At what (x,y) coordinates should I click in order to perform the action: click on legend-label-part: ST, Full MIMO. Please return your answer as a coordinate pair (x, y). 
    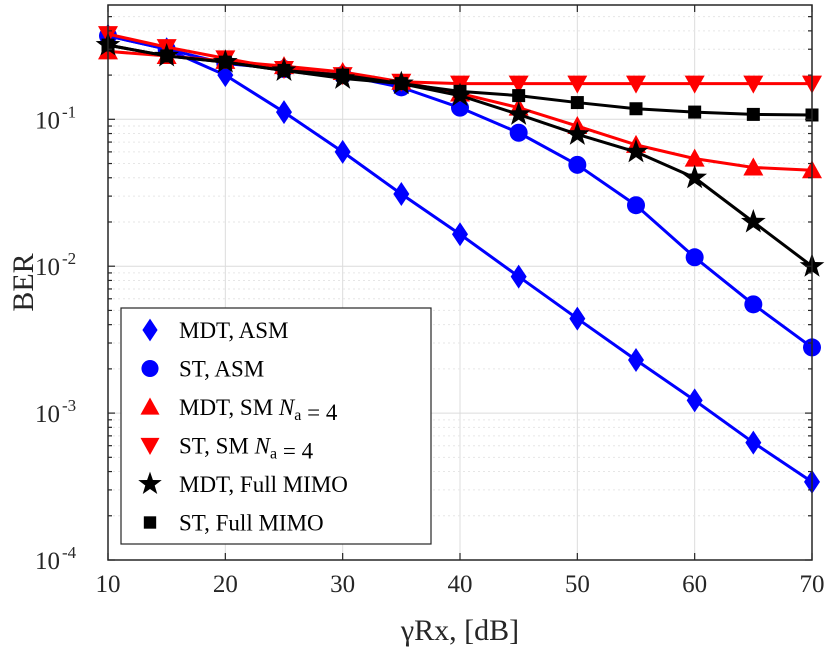
    Looking at the image, I should click on (251, 523).